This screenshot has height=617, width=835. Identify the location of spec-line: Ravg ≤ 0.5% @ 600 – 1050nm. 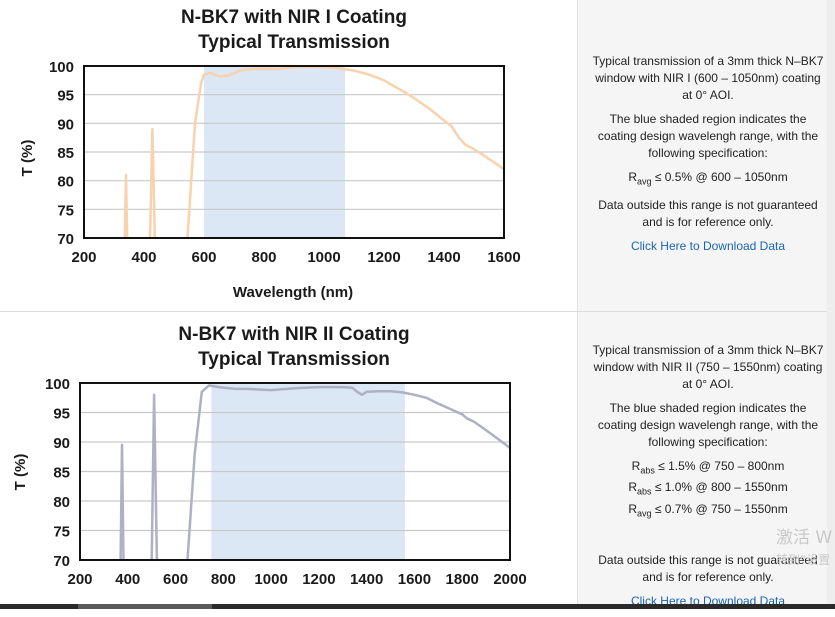
(708, 179).